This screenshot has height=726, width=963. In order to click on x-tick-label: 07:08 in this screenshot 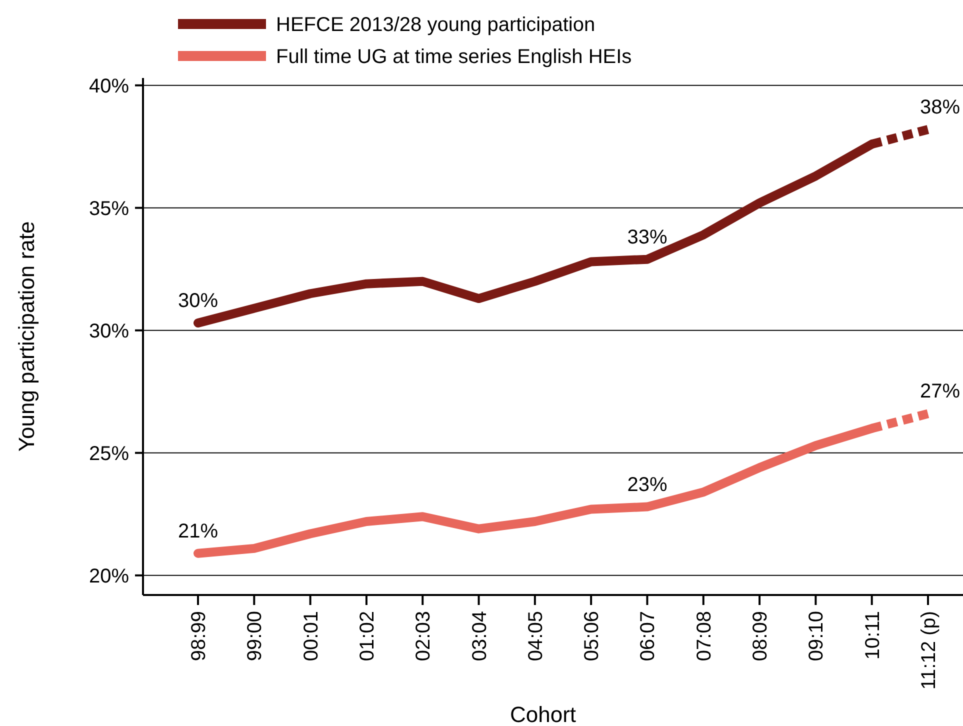, I will do `click(704, 636)`.